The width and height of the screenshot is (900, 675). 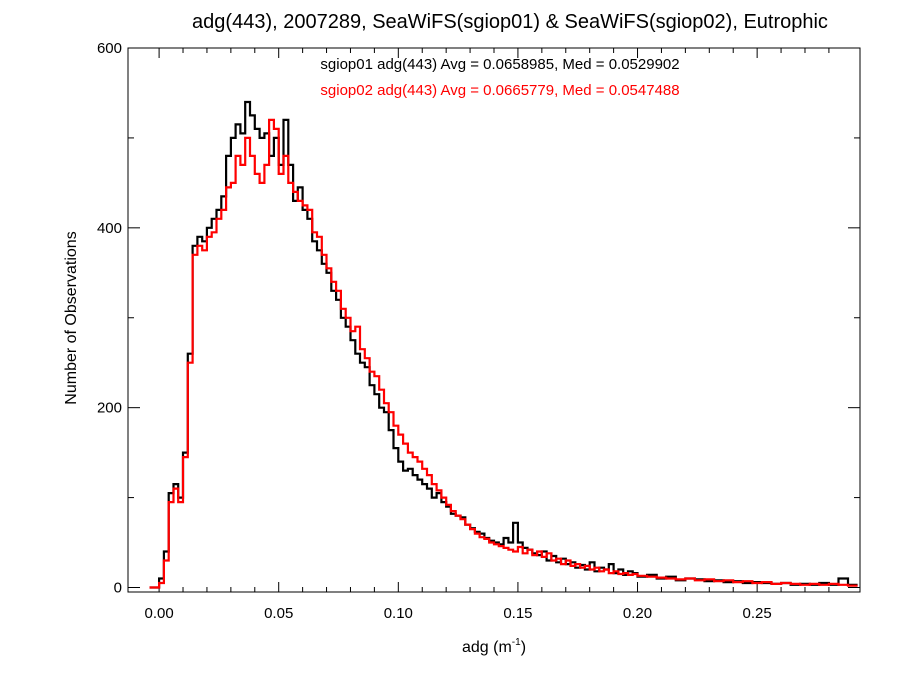 I want to click on y-axis-label: Number of Observations, so click(x=71, y=317).